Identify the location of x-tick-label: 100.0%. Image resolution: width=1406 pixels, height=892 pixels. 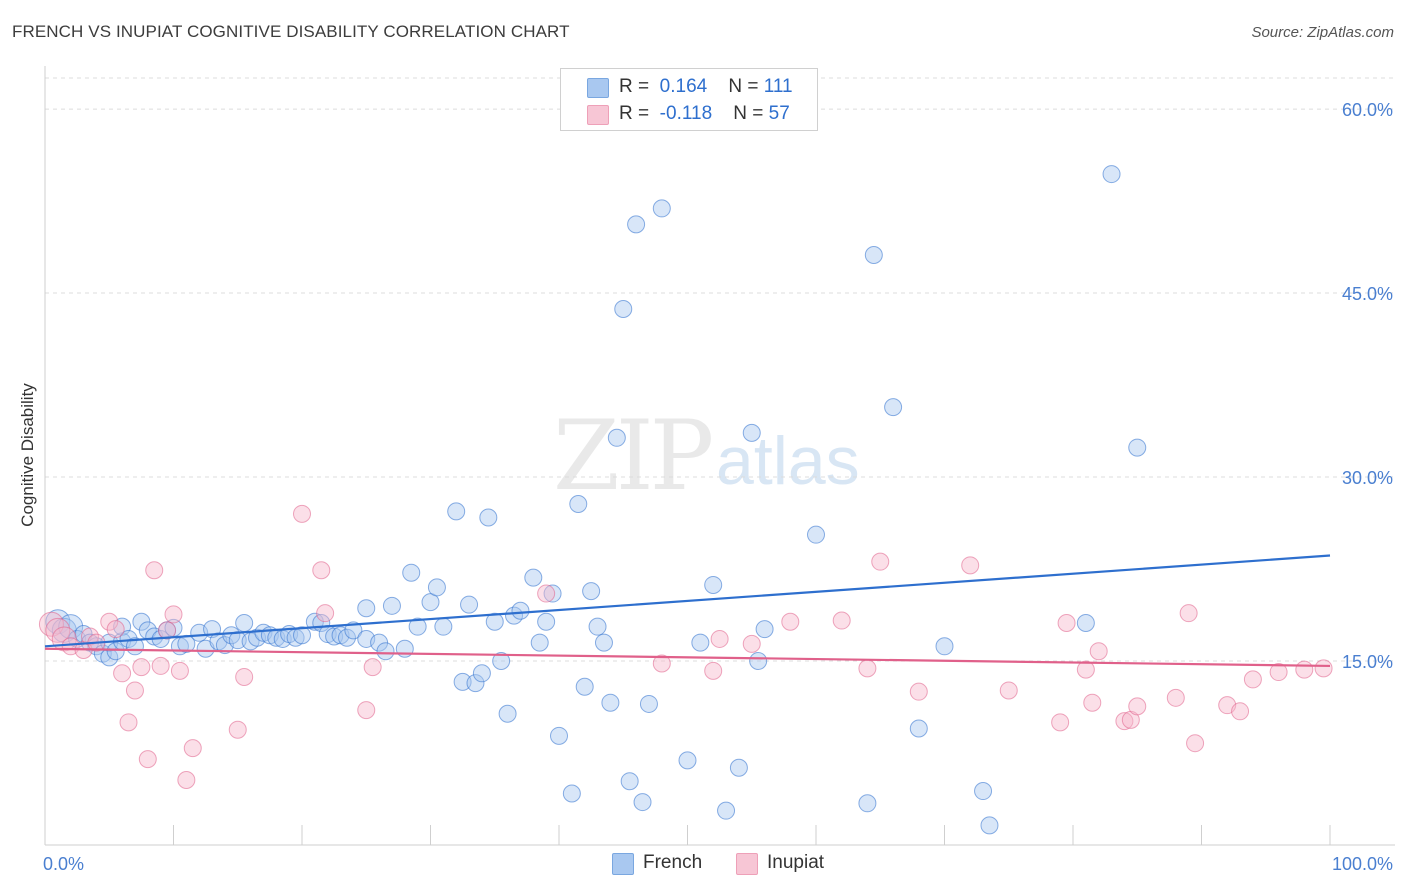
(1362, 864).